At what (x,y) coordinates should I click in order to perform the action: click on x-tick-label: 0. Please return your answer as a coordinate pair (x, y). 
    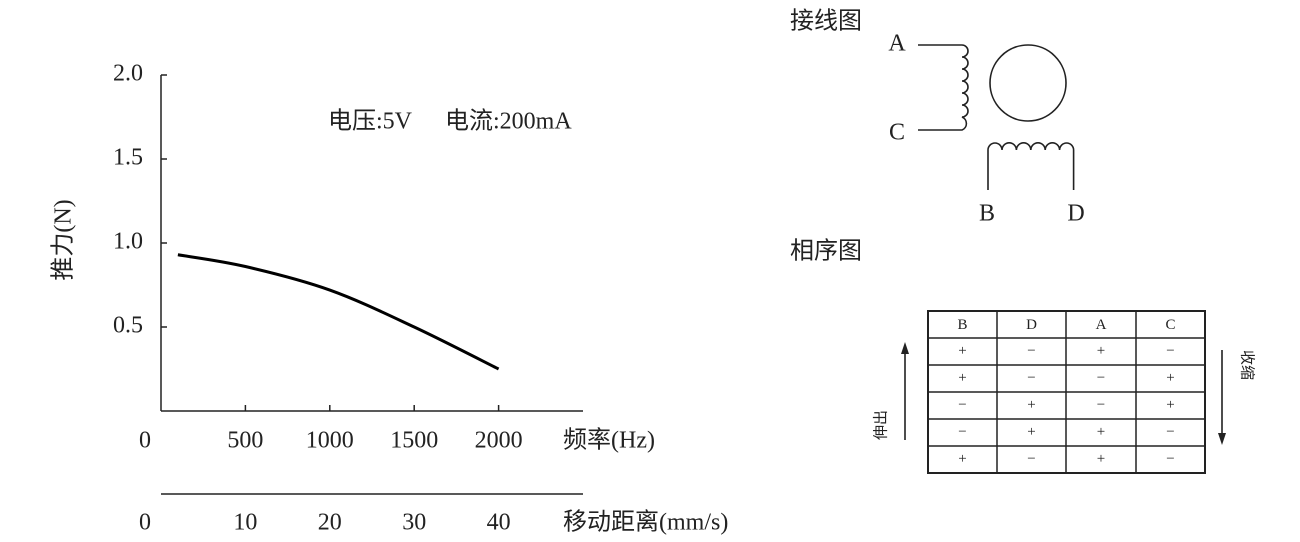
    Looking at the image, I should click on (145, 441).